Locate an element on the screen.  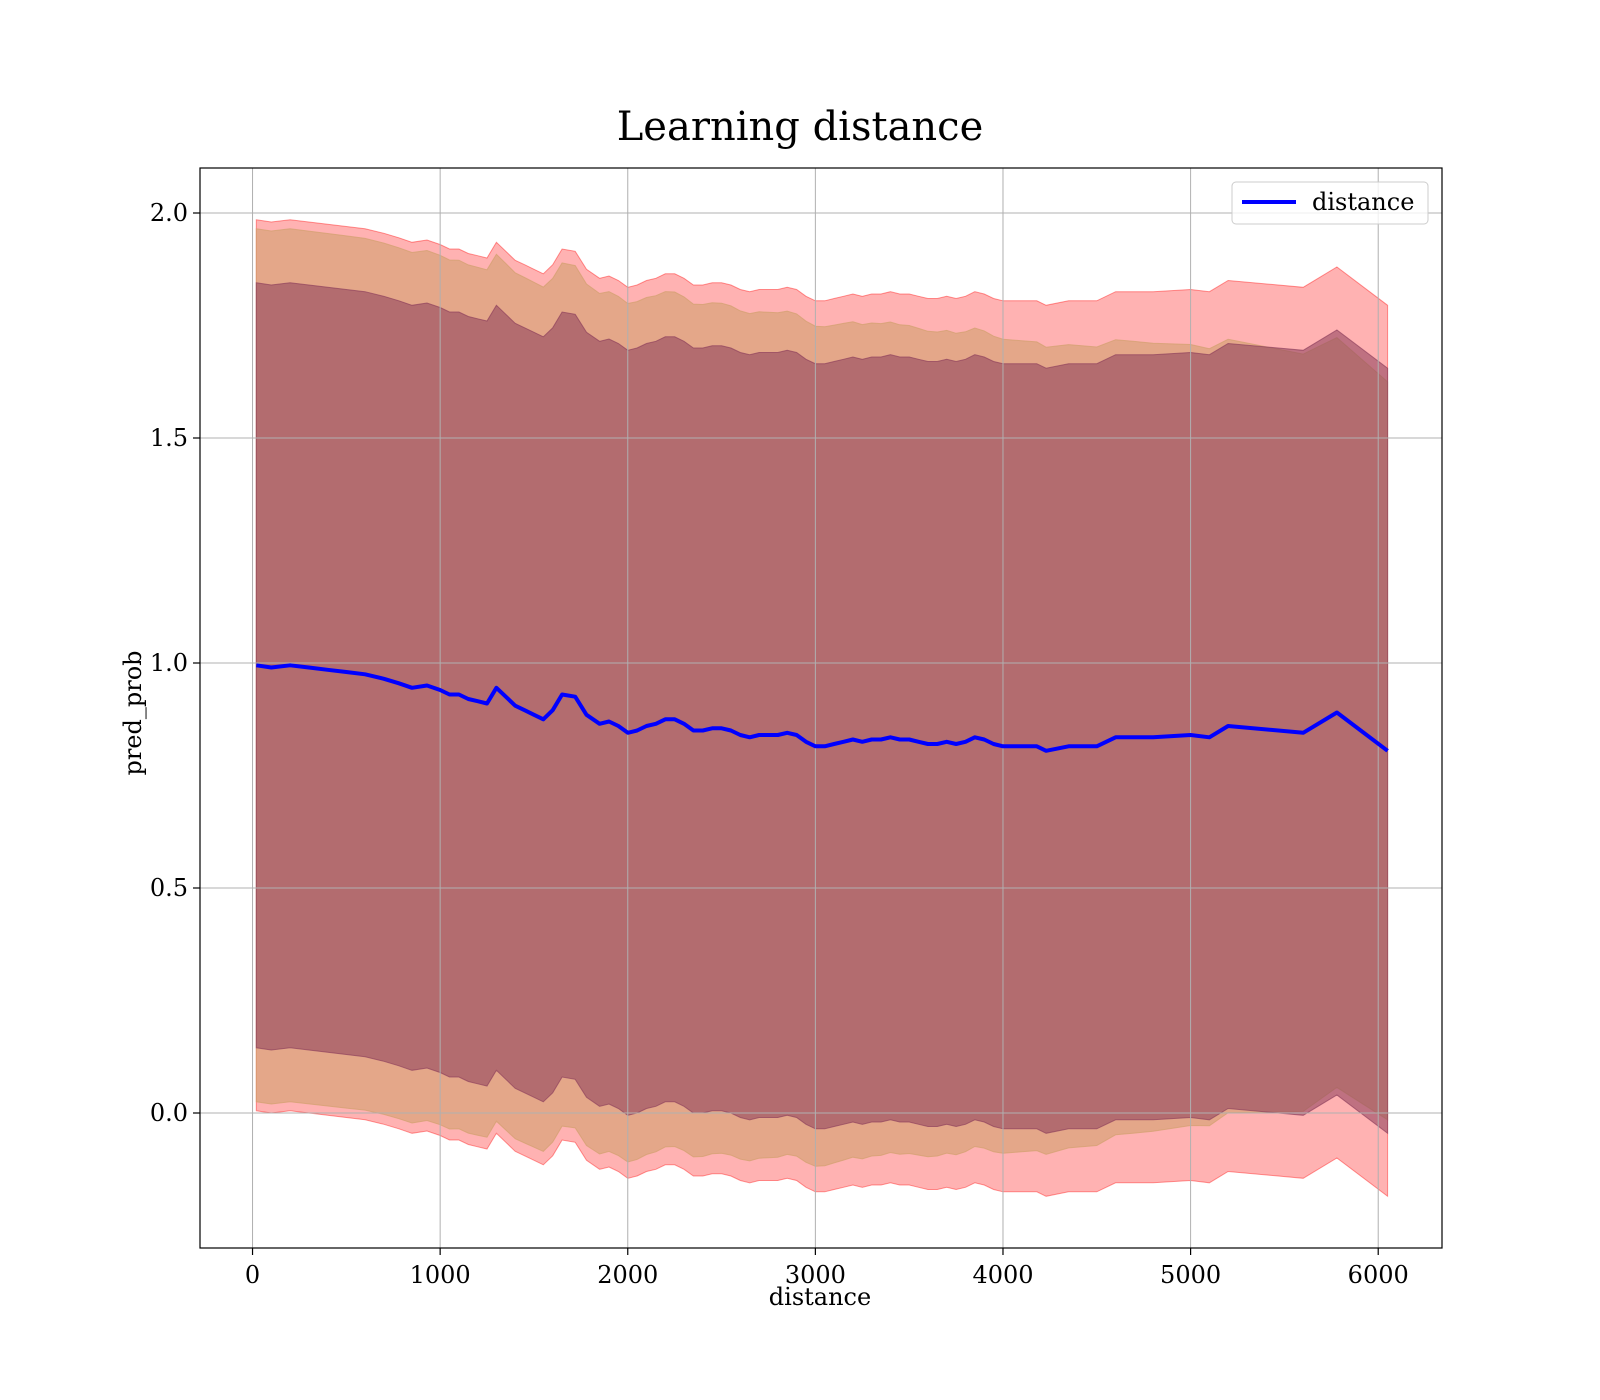
series-line-distance is located at coordinates (822, 708).